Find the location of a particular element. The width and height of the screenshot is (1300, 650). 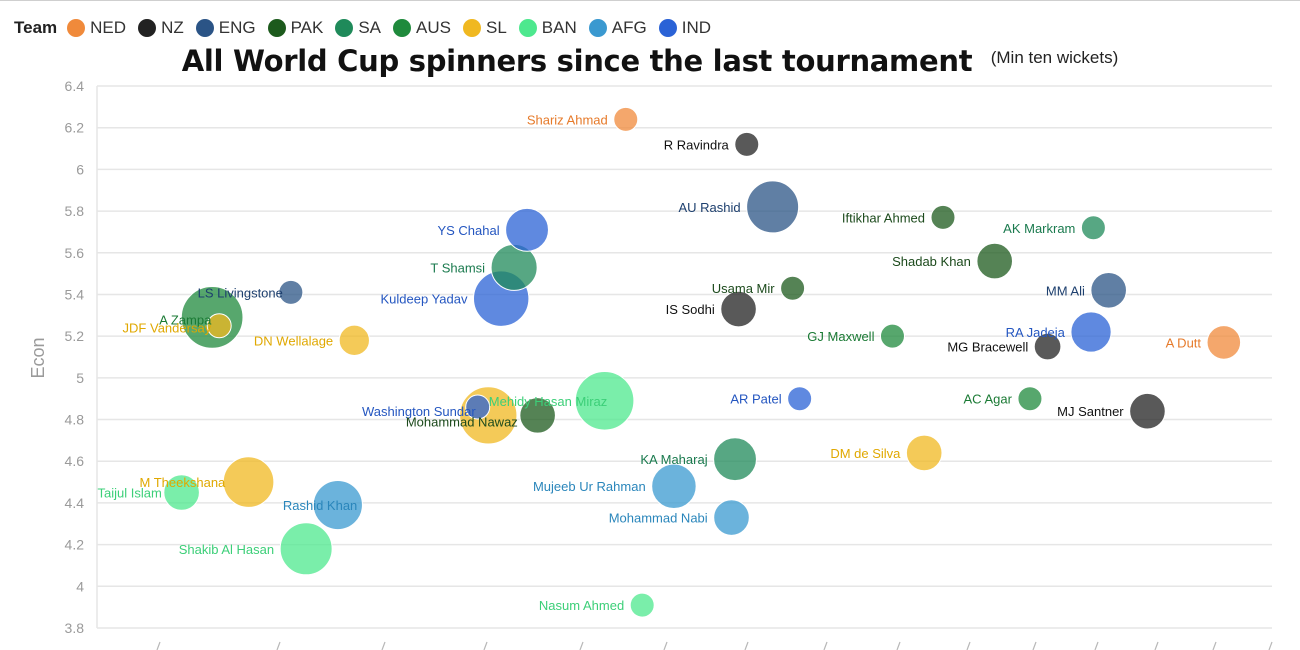

bubble-label: LS Livingstone is located at coordinates (240, 292).